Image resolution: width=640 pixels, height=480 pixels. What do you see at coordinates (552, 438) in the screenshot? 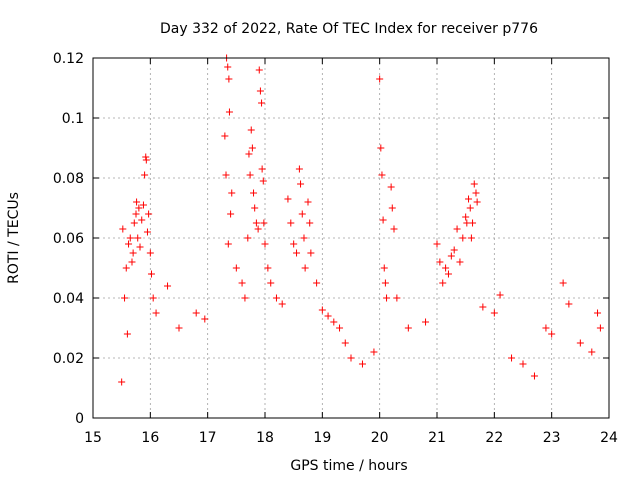
I see `x-tick-label: 23` at bounding box center [552, 438].